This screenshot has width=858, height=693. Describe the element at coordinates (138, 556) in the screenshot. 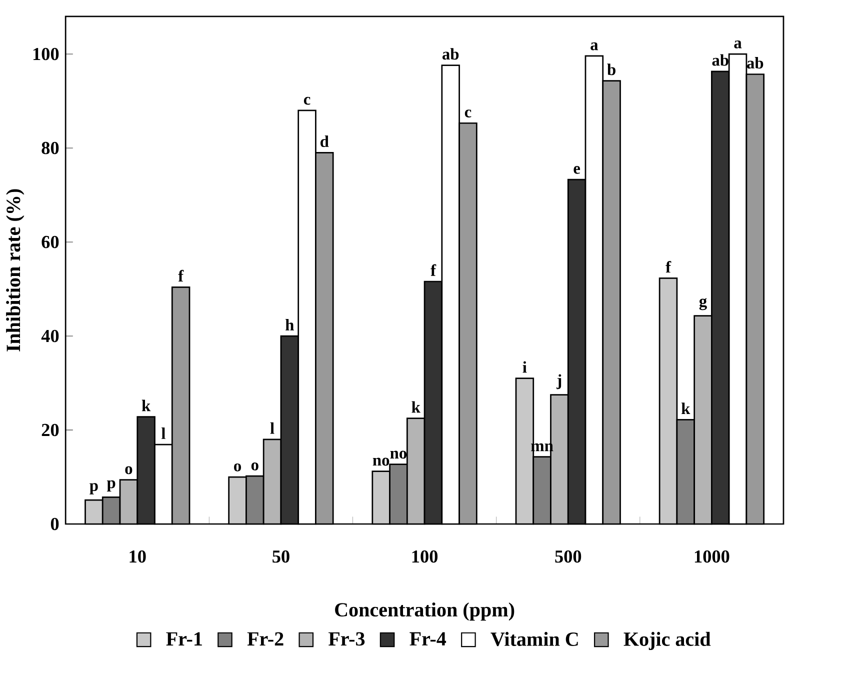

I see `x-tick-label: 10` at that location.